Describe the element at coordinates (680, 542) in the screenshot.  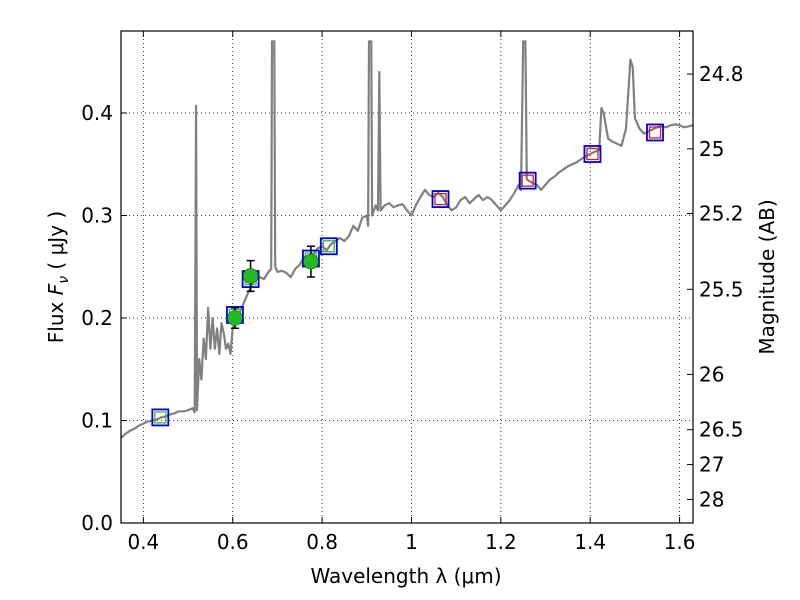
I see `x-tick-label: 1.6` at that location.